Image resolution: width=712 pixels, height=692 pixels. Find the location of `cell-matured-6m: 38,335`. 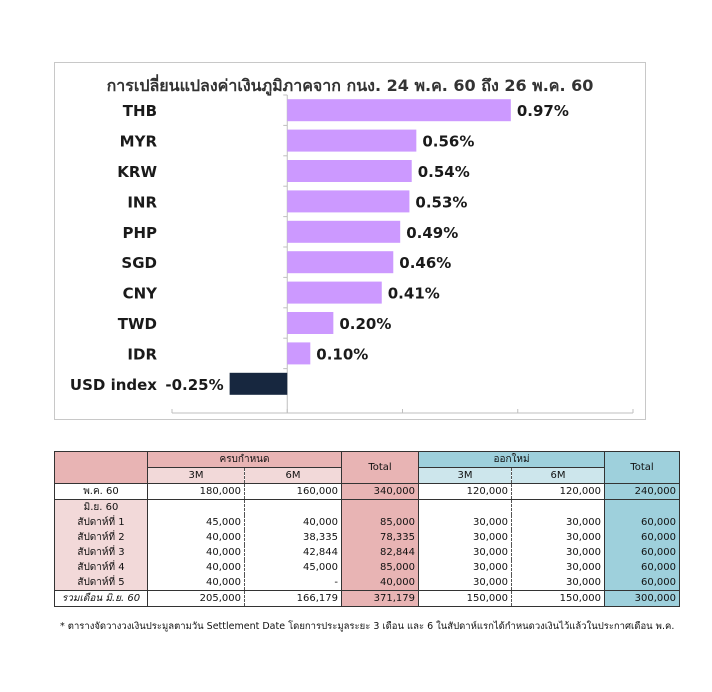

cell-matured-6m: 38,335 is located at coordinates (293, 537).